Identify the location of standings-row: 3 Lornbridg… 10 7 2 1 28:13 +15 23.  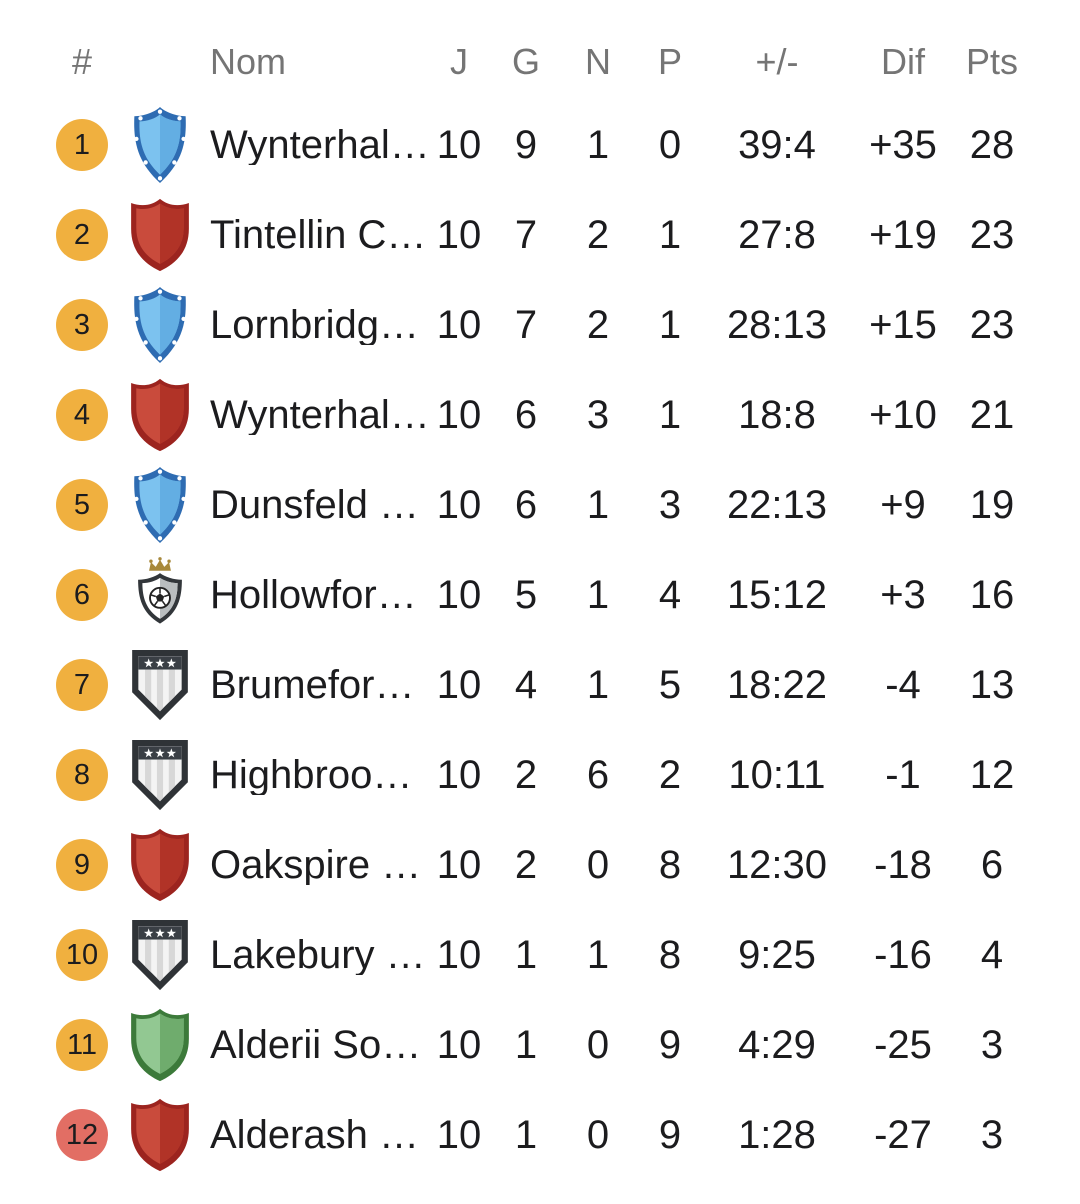
(540, 325).